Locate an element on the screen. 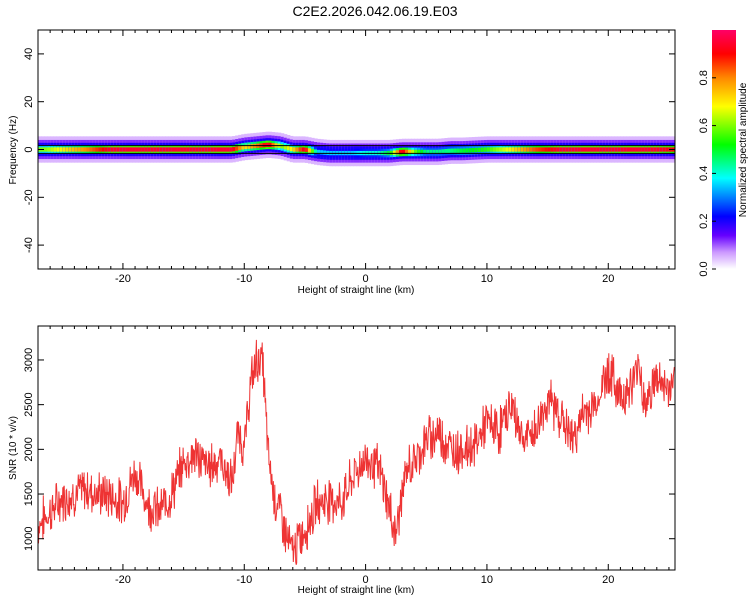 The image size is (750, 600). colorbar-gradient is located at coordinates (724, 149).